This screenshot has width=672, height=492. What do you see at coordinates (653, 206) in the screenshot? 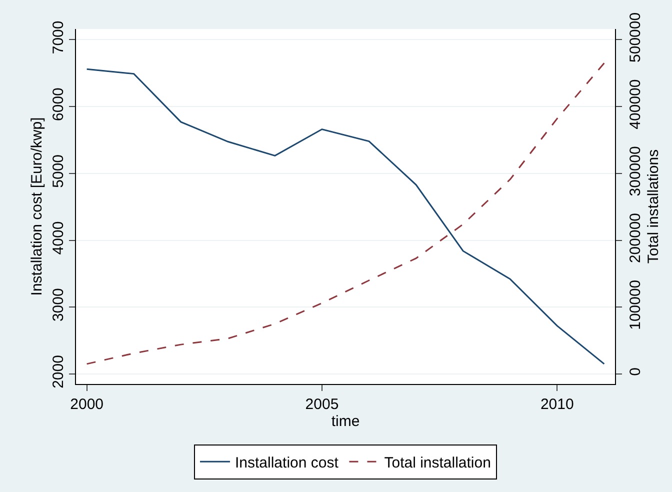
I see `y2-axis-title: Total installations` at bounding box center [653, 206].